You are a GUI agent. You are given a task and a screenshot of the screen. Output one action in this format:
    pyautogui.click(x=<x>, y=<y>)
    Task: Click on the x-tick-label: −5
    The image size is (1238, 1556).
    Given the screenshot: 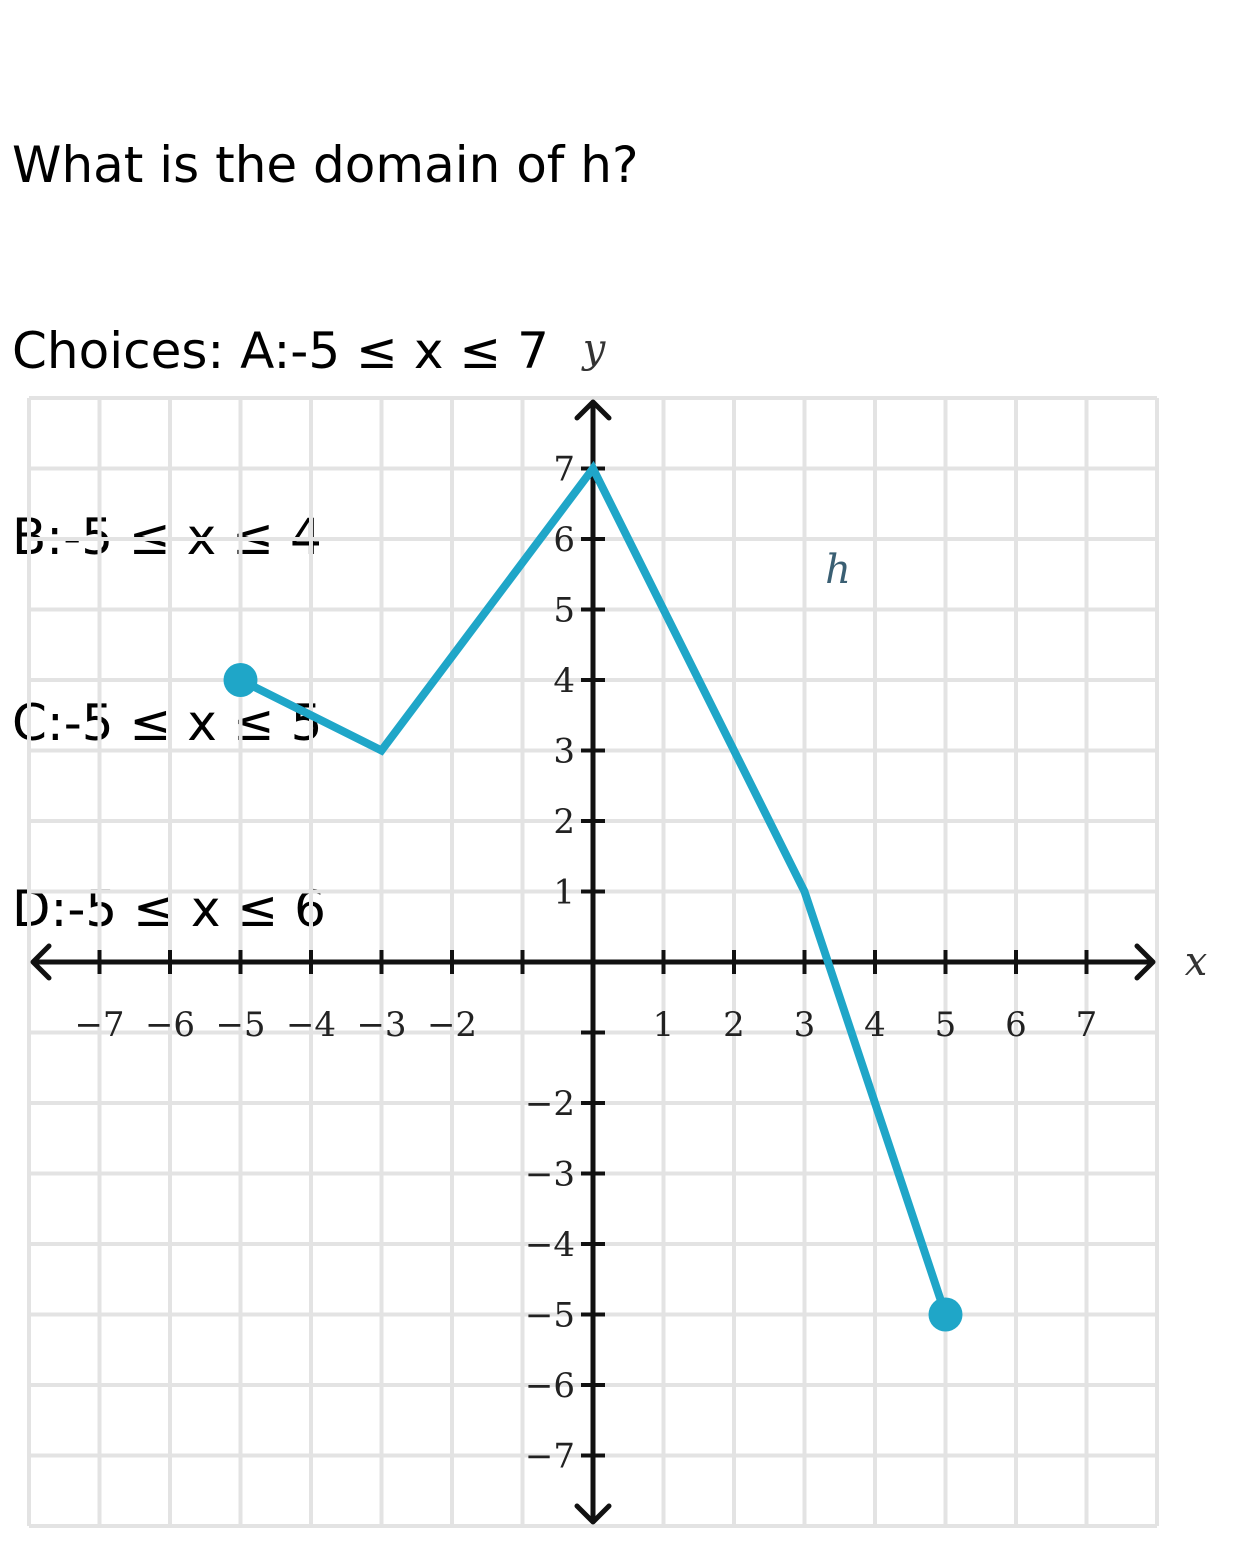 What is the action you would take?
    pyautogui.click(x=240, y=1025)
    